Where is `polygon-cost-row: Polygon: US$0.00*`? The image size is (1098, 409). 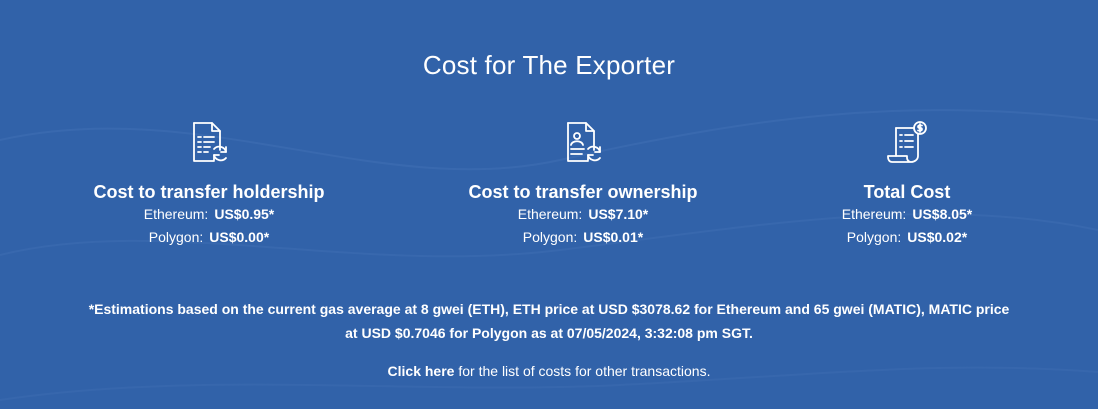 polygon-cost-row: Polygon: US$0.00* is located at coordinates (209, 237).